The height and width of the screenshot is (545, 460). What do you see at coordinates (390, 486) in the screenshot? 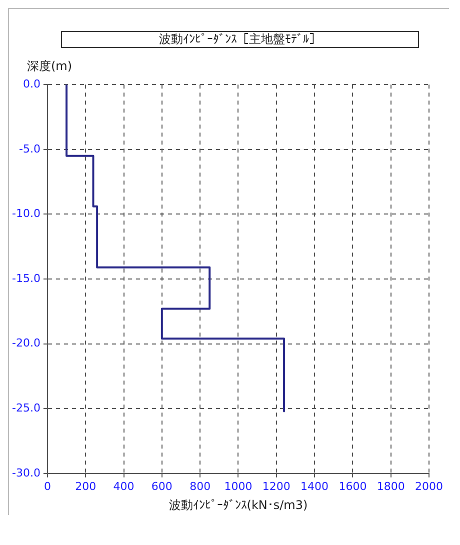
I see `x-tick-label: 1800` at bounding box center [390, 486].